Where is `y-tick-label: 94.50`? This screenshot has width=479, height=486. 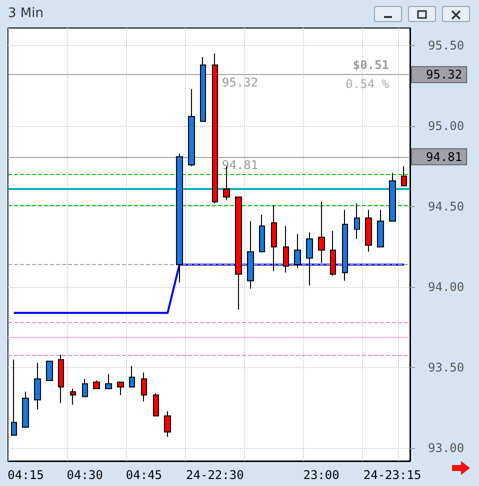
y-tick-label: 94.50 is located at coordinates (446, 207).